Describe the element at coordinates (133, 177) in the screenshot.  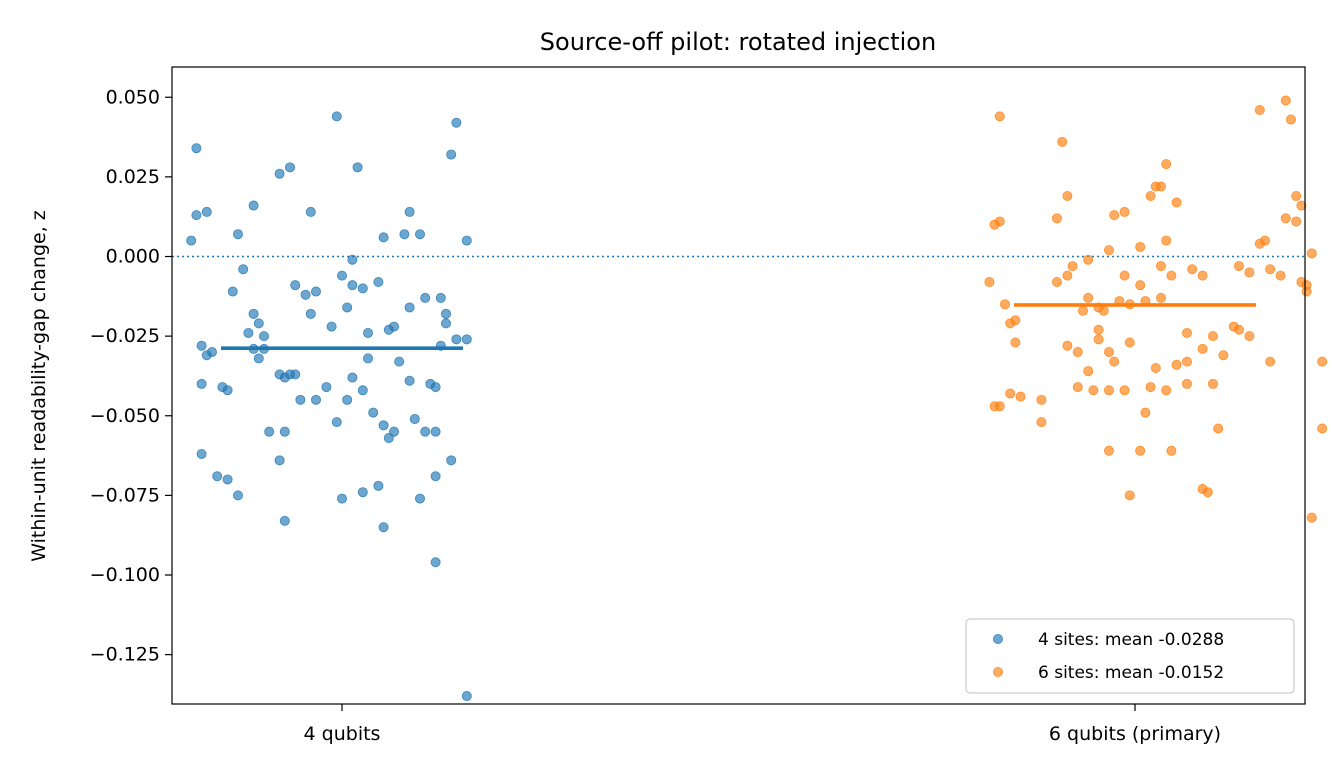
I see `y-tick-label: 0.025` at that location.